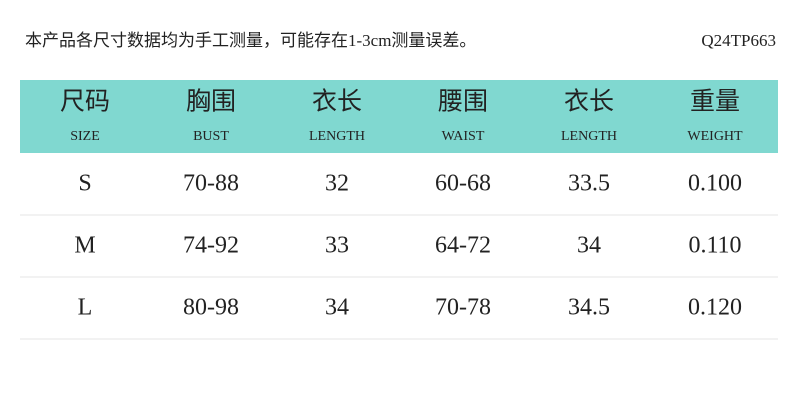 The height and width of the screenshot is (402, 800). Describe the element at coordinates (84, 246) in the screenshot. I see `cell: M` at that location.